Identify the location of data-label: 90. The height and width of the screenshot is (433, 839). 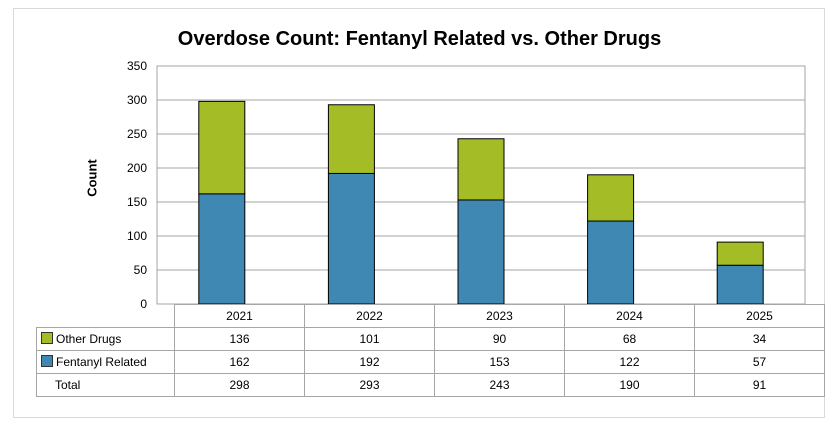
(499, 339).